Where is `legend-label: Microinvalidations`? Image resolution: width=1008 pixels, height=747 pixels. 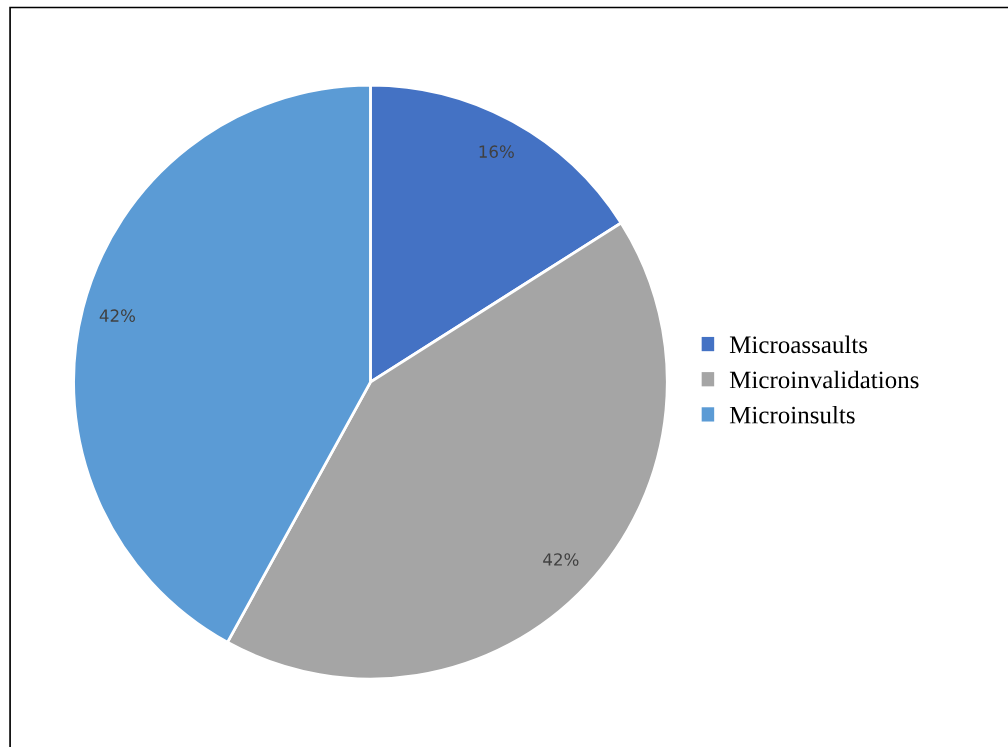
legend-label: Microinvalidations is located at coordinates (824, 379).